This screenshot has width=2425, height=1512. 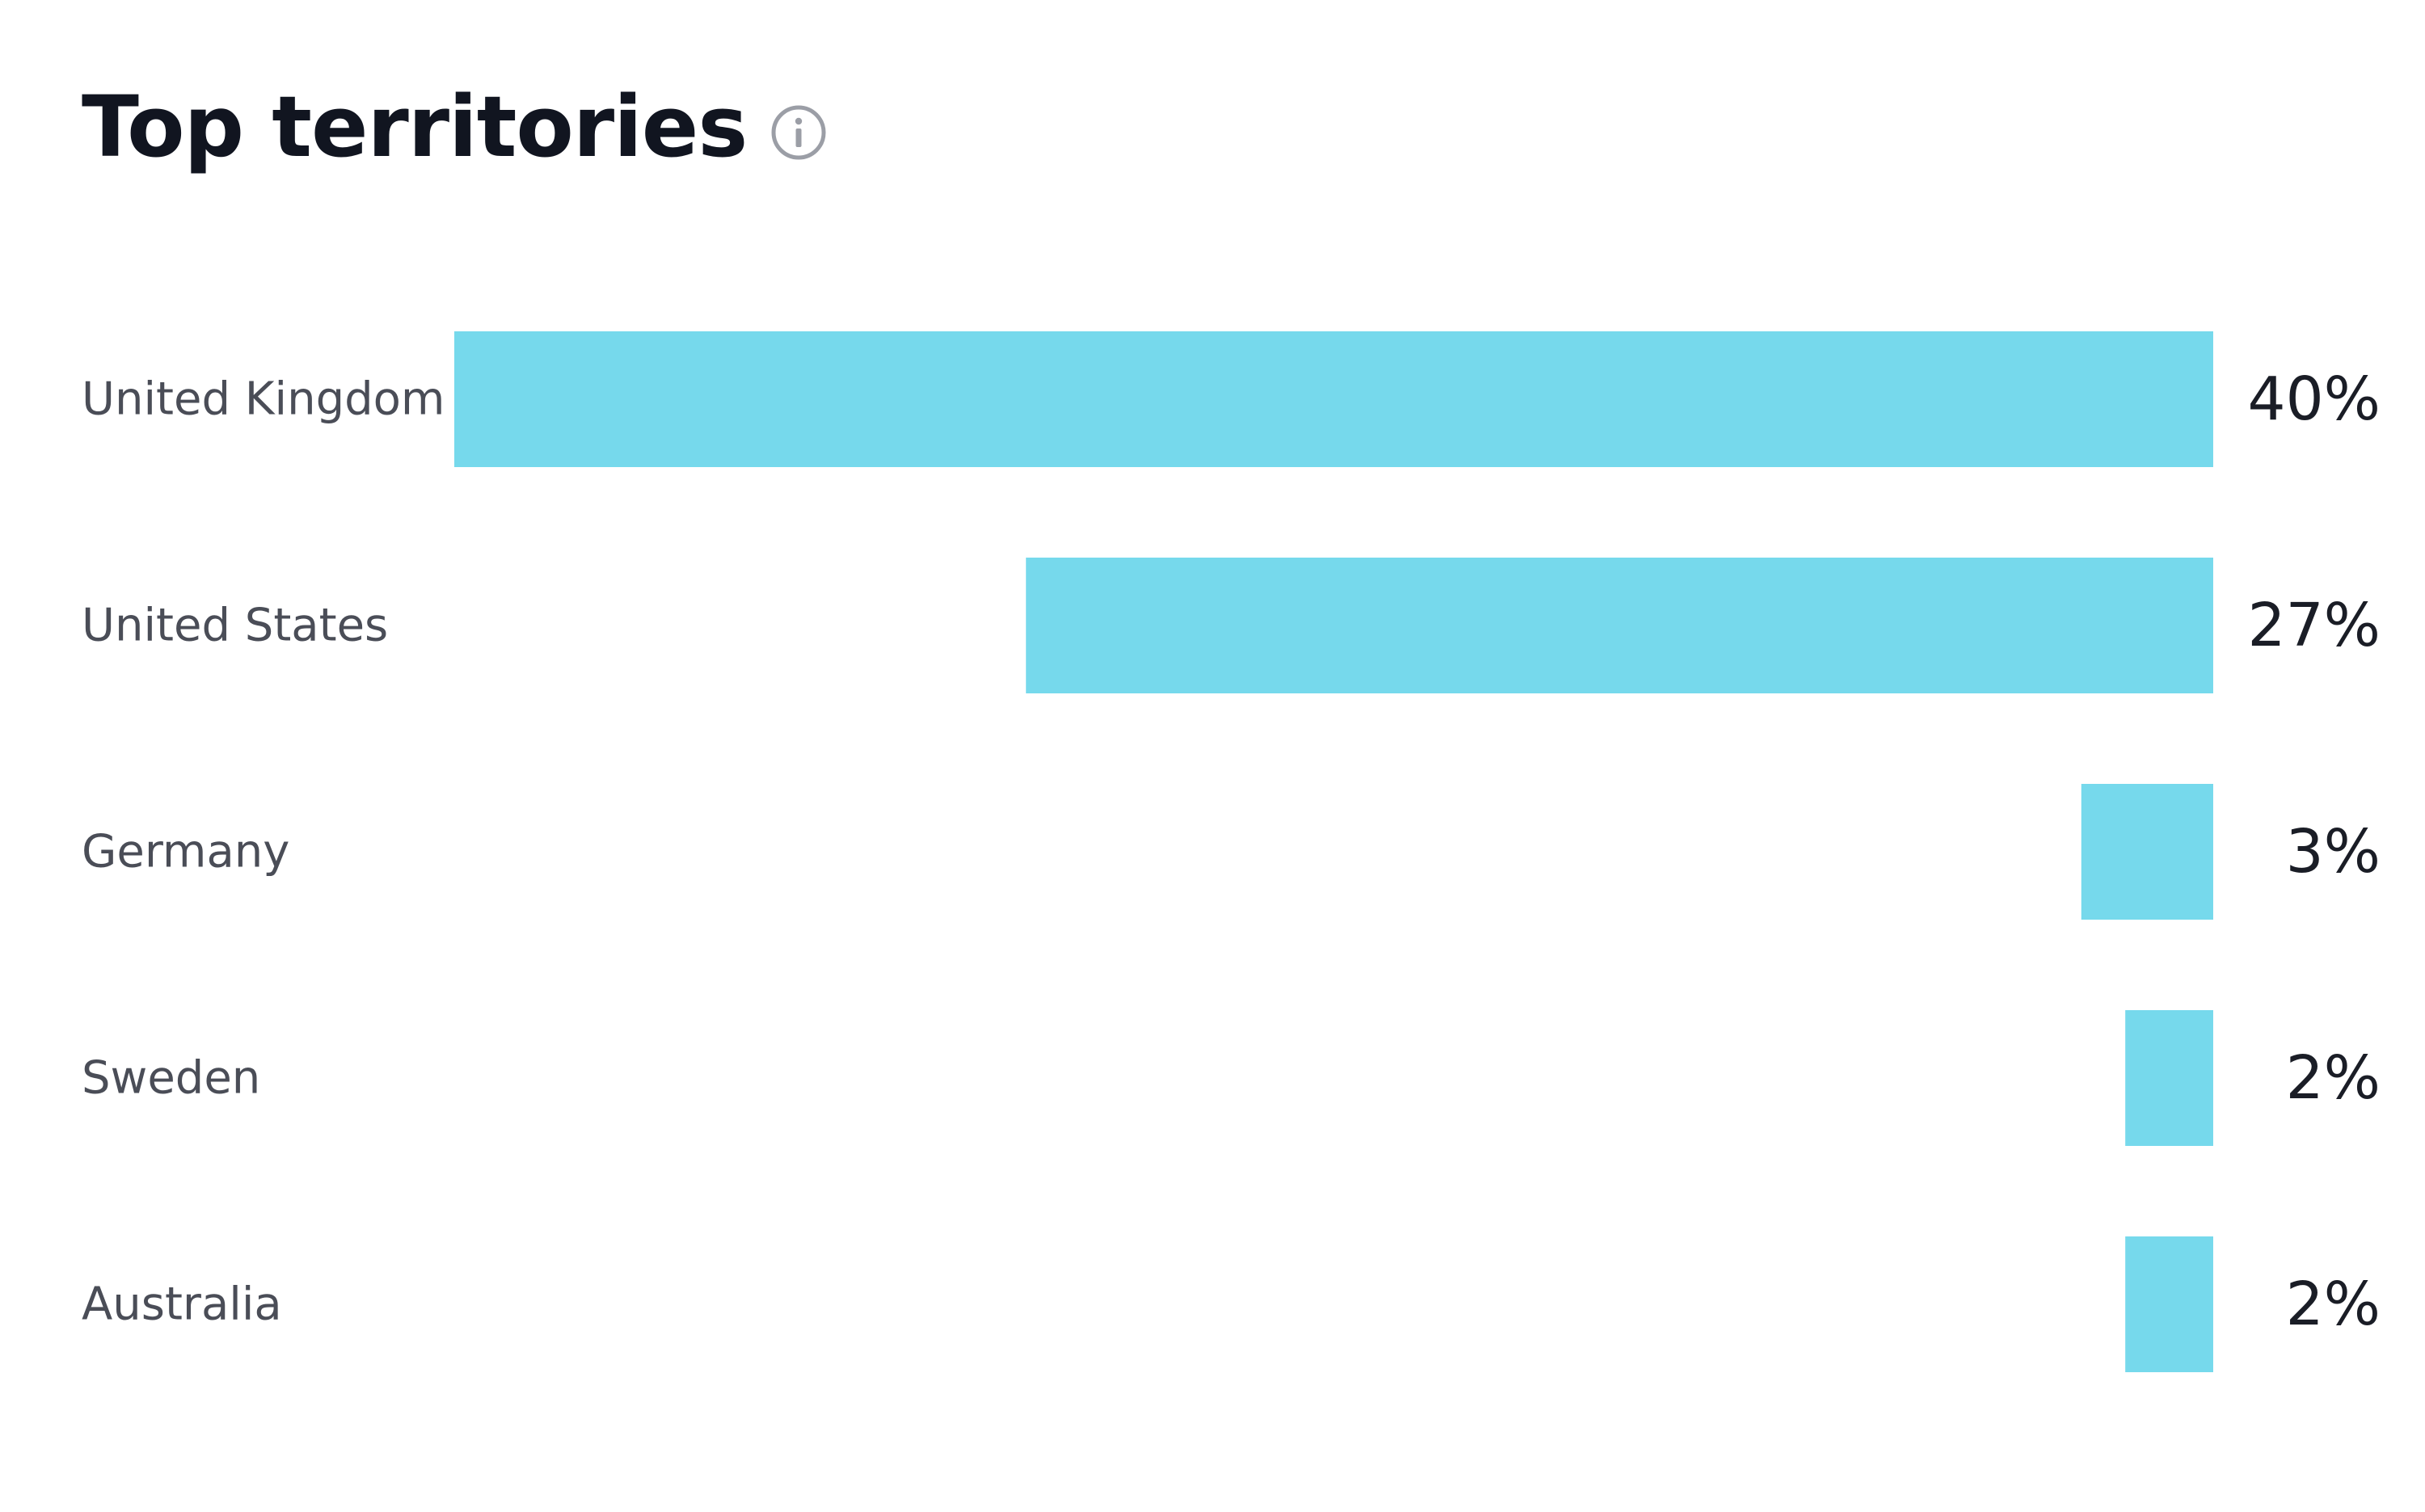 What do you see at coordinates (2333, 852) in the screenshot?
I see `value-label: 3%` at bounding box center [2333, 852].